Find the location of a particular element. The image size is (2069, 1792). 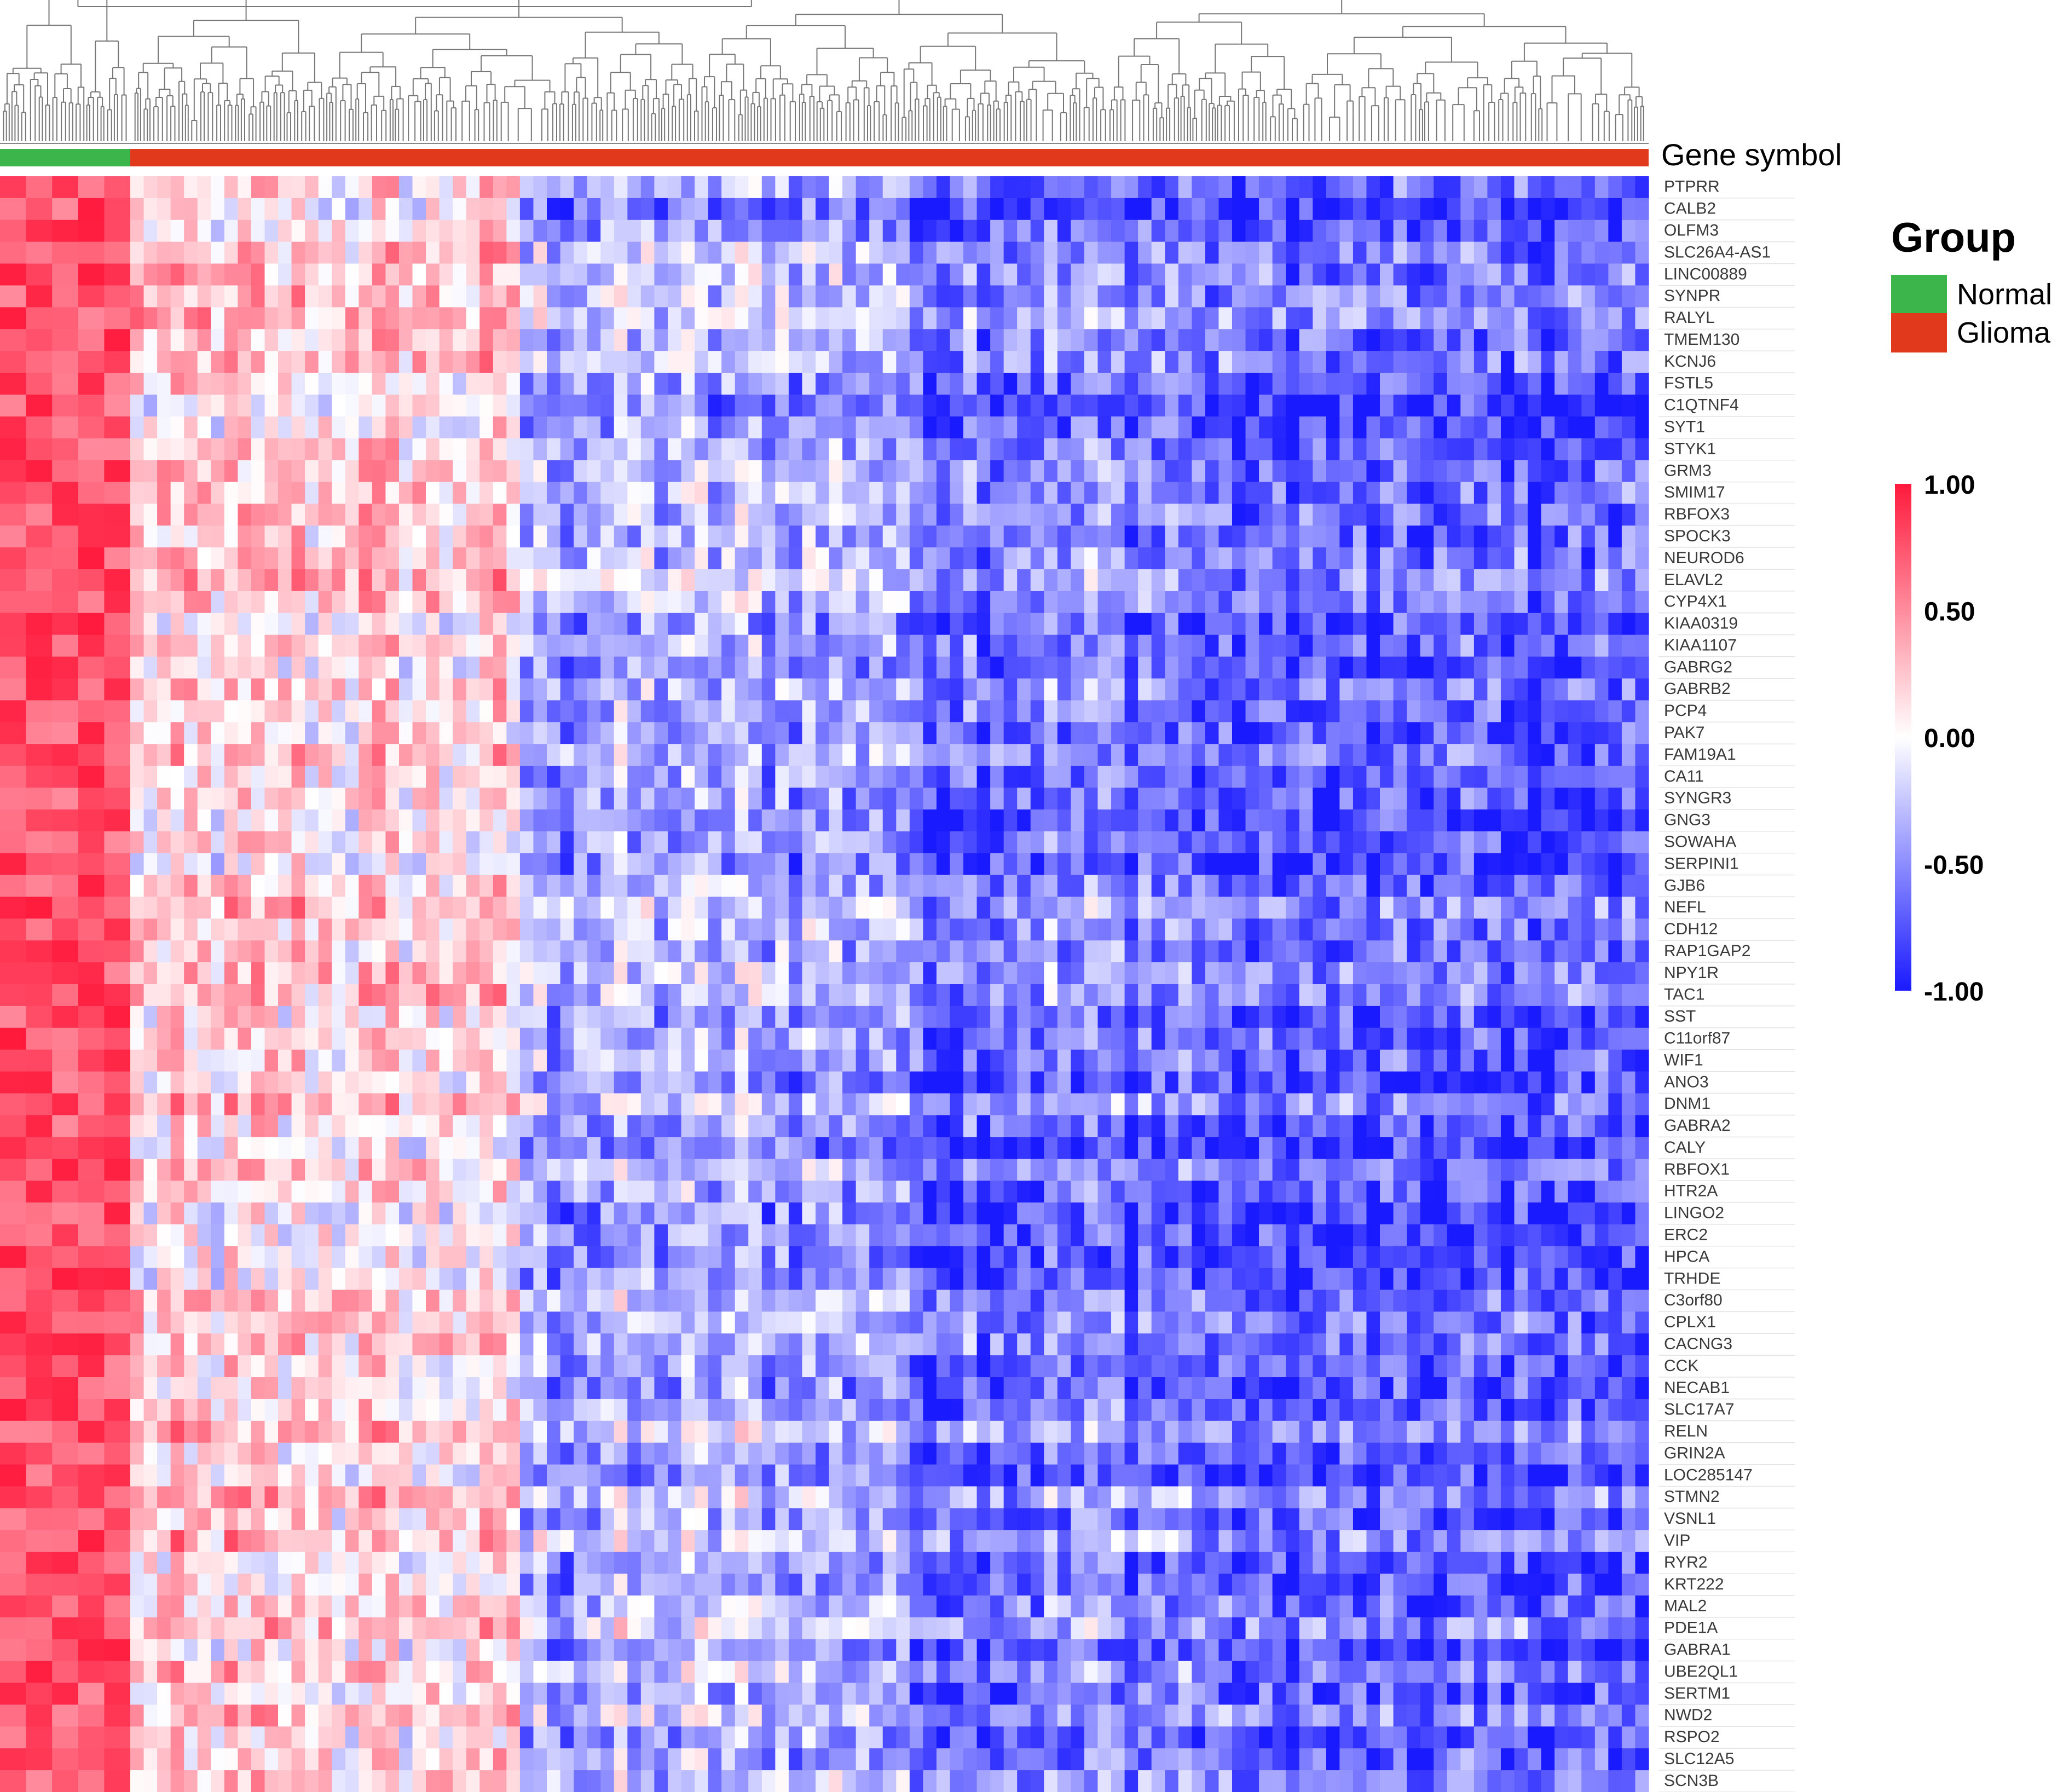

column-dendrogram is located at coordinates (823, 70).